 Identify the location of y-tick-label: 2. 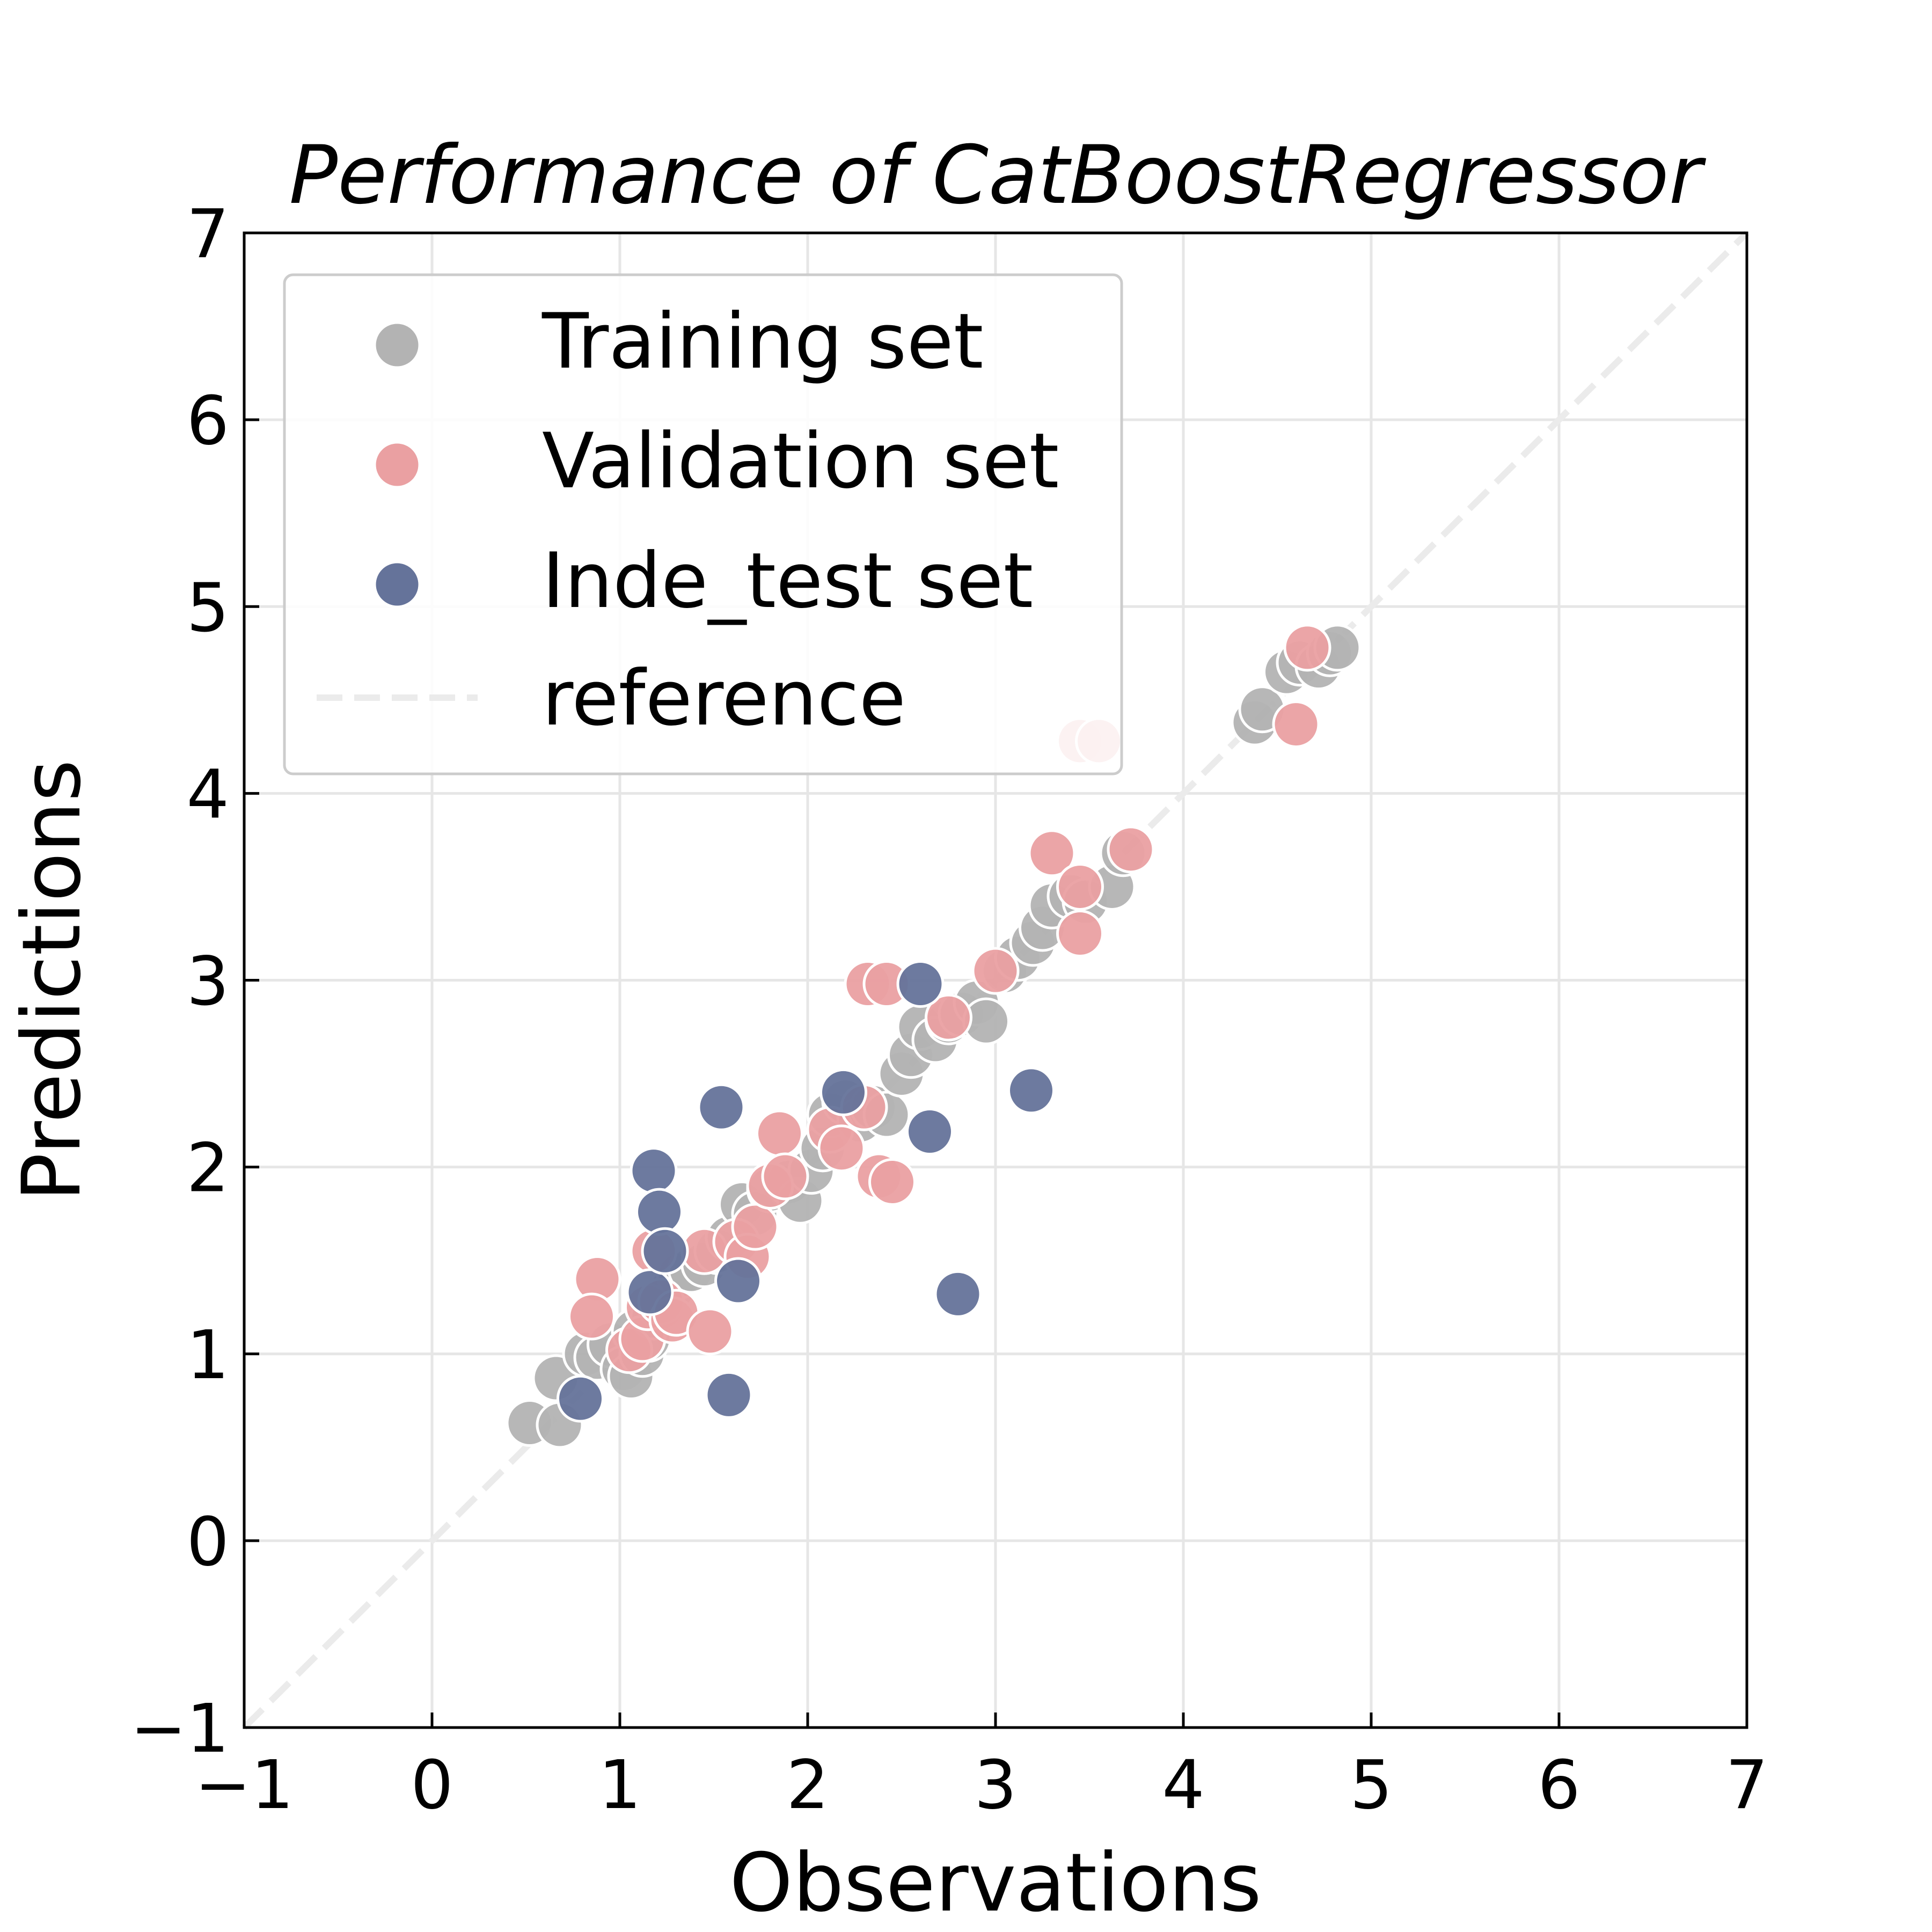
(207, 1169).